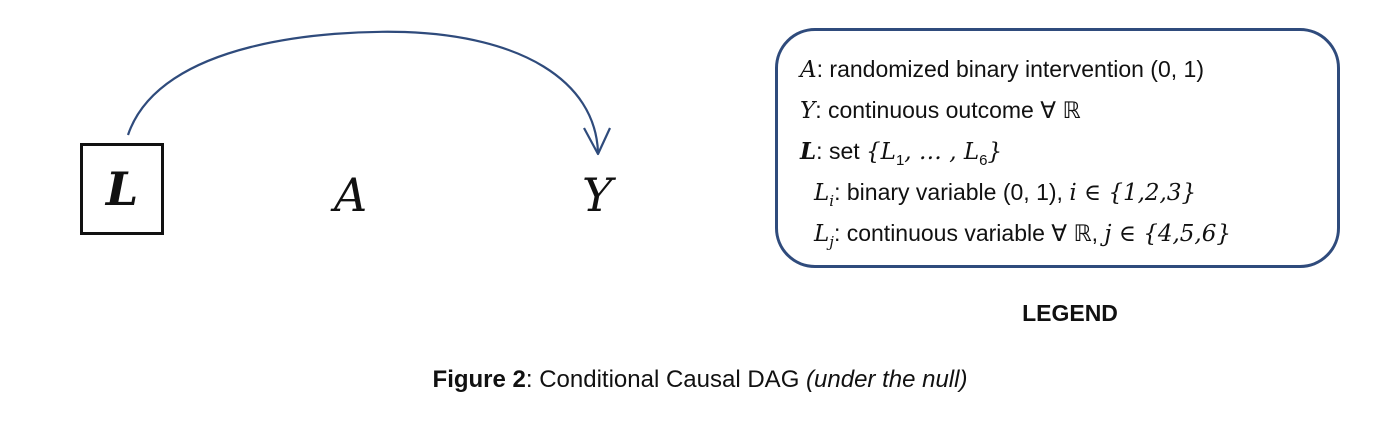  Describe the element at coordinates (1171, 234) in the screenshot. I see `legend-range-j: ∈ {4,5,6}` at that location.